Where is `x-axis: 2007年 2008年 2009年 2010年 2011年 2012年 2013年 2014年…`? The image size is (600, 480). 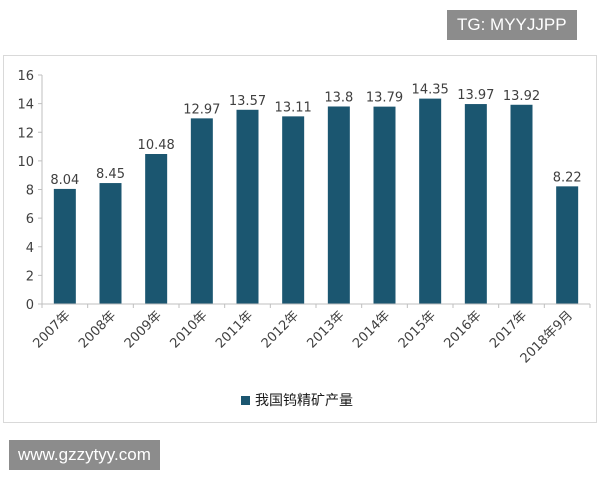
x-axis: 2007年 2008年 2009年 2010年 2011年 2012年 2013年 2014年… is located at coordinates (310, 334).